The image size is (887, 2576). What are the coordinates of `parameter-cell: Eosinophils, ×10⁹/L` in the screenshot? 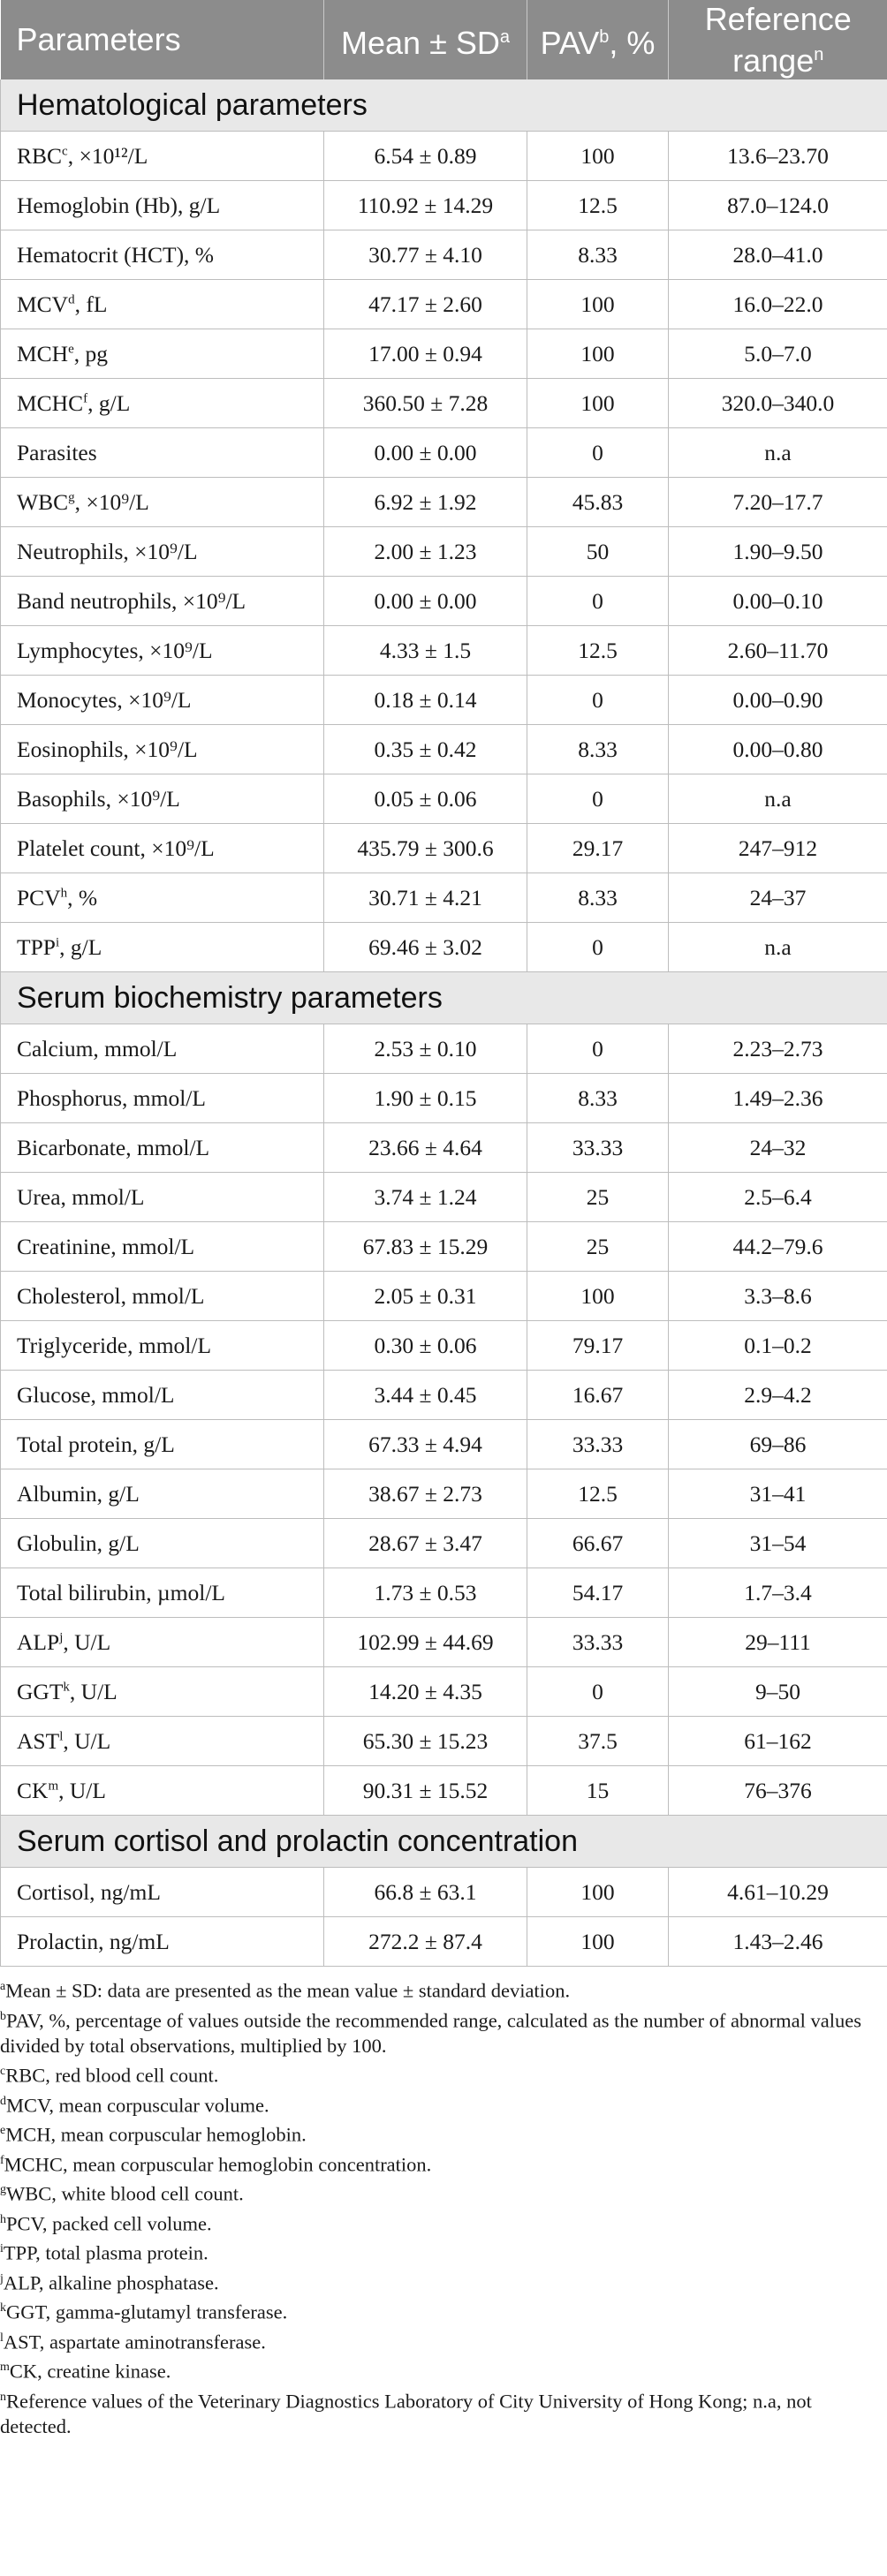 It's located at (162, 749).